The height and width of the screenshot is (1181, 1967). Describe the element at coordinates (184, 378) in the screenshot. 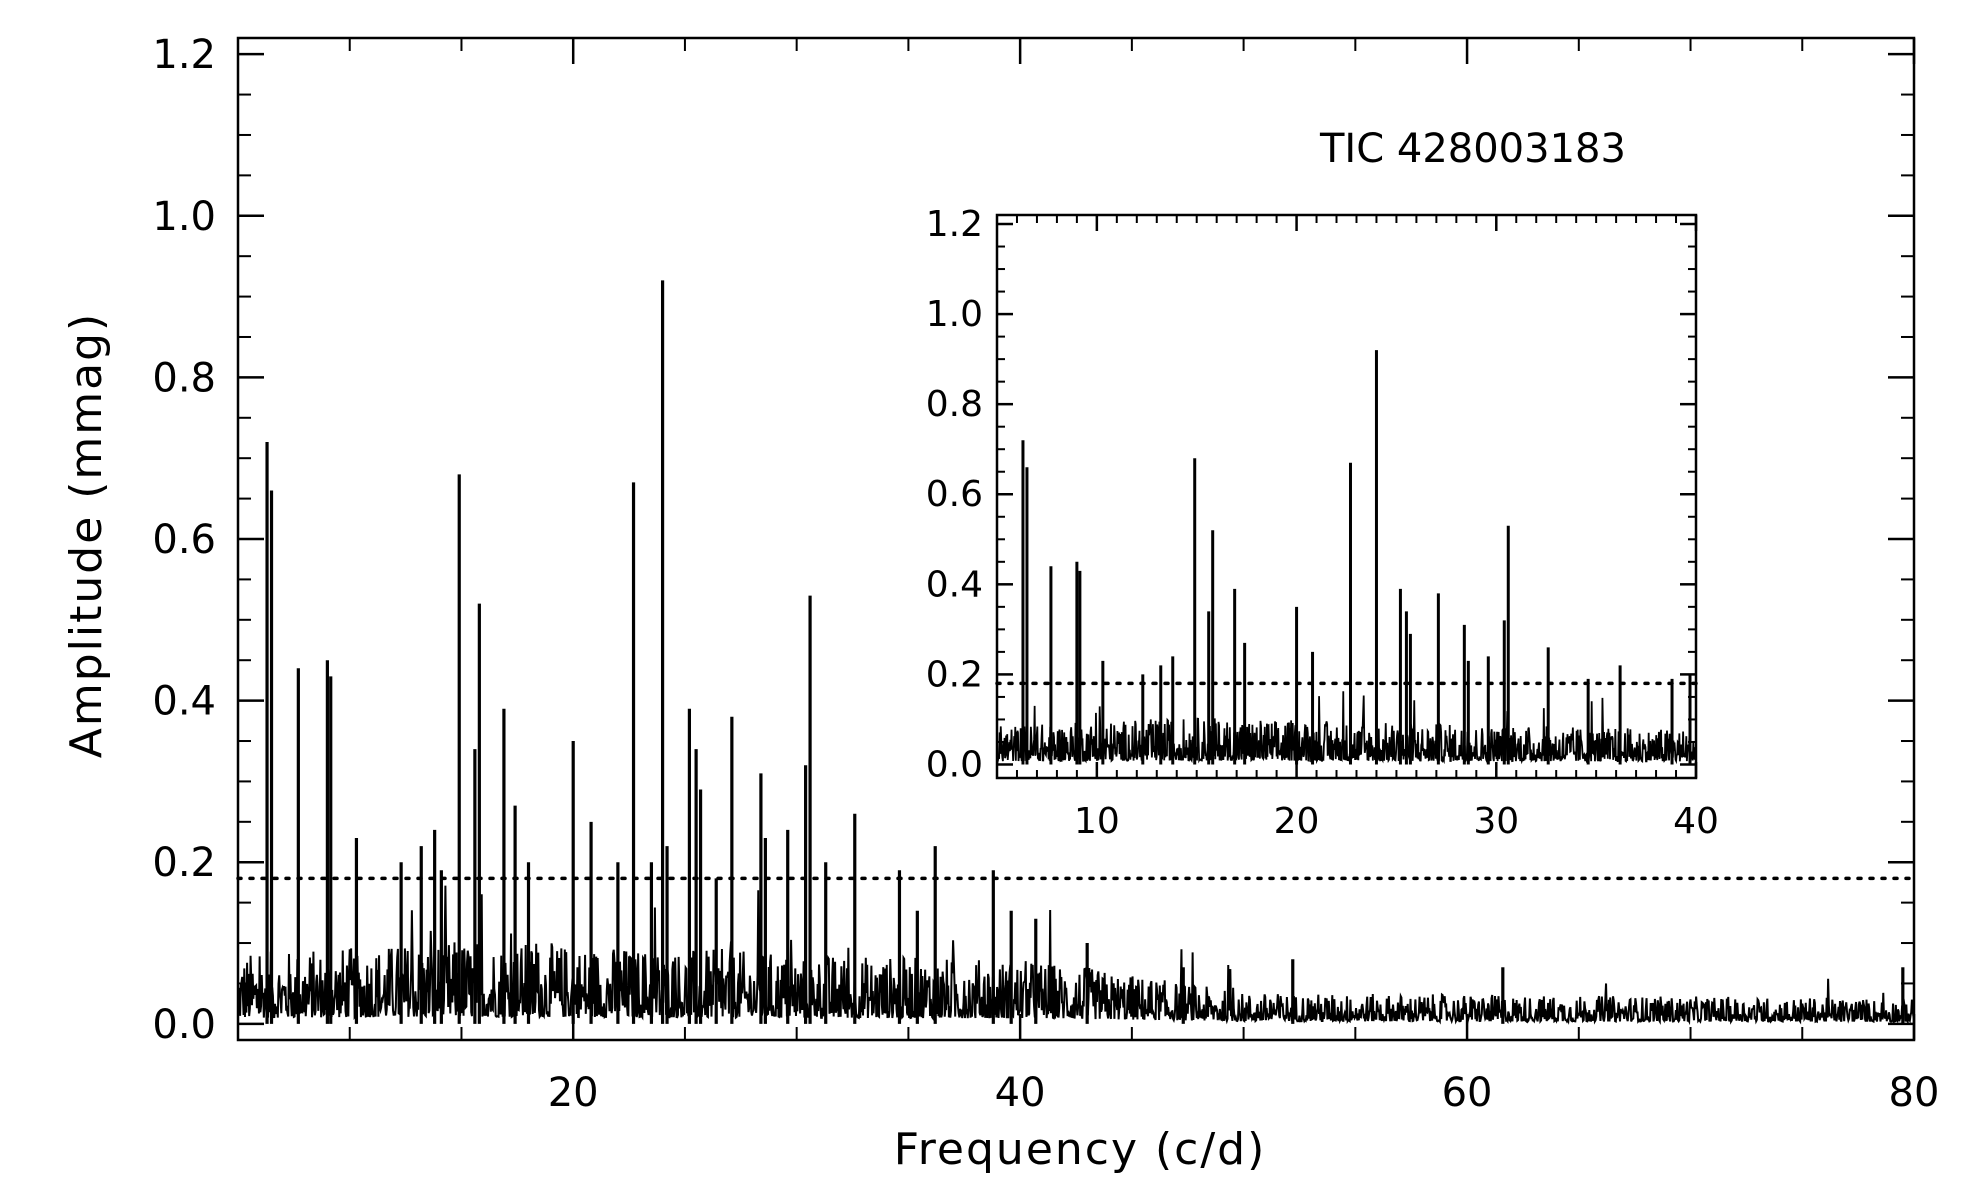

I see `main-y-tick-label-4: 0.8` at that location.